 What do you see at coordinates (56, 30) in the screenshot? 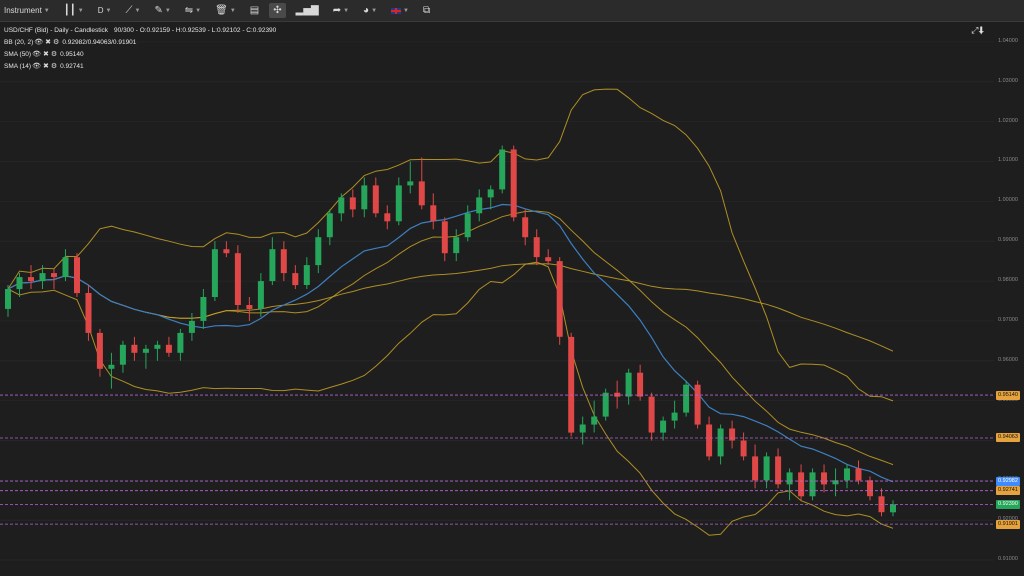
I see `legend-instrument: USD/CHF (Bid) - Daily - Candlestick` at bounding box center [56, 30].